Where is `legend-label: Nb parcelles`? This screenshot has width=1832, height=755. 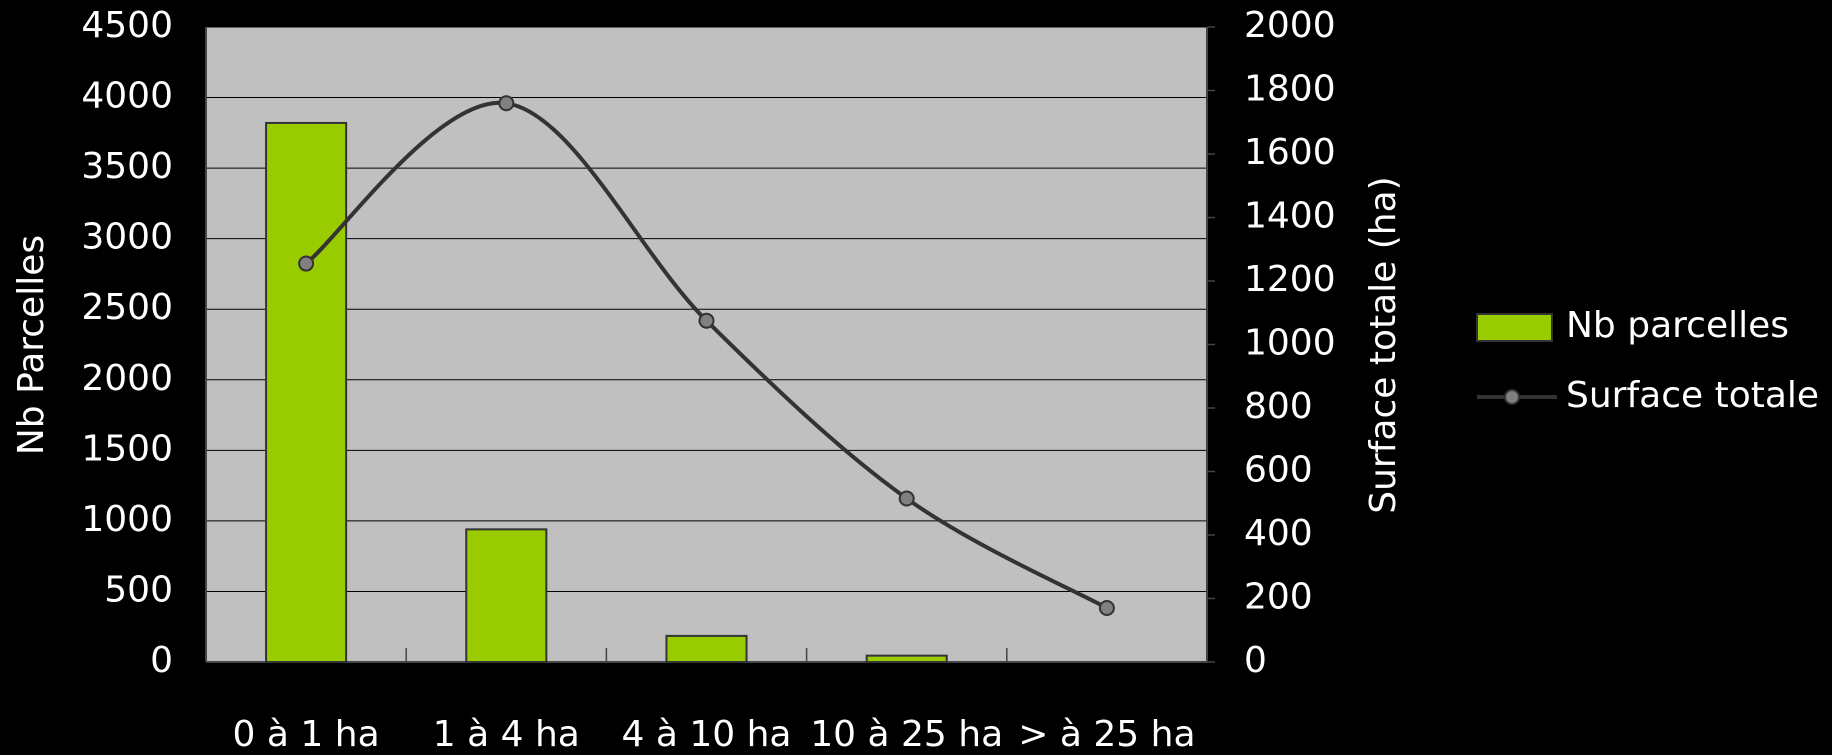
legend-label: Nb parcelles is located at coordinates (1677, 325).